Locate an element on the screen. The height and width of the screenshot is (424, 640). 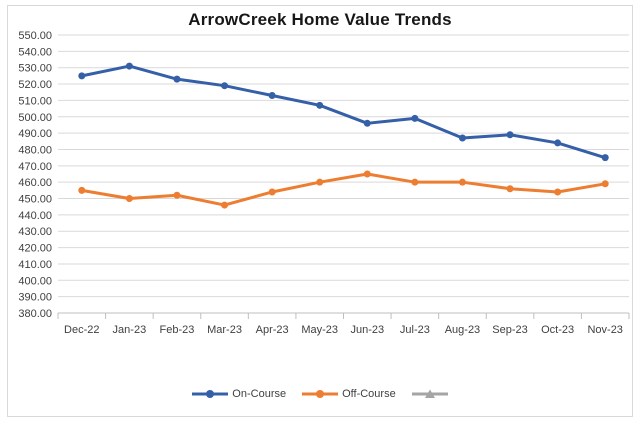
y-axis-tick-label: 400.00 is located at coordinates (35, 281).